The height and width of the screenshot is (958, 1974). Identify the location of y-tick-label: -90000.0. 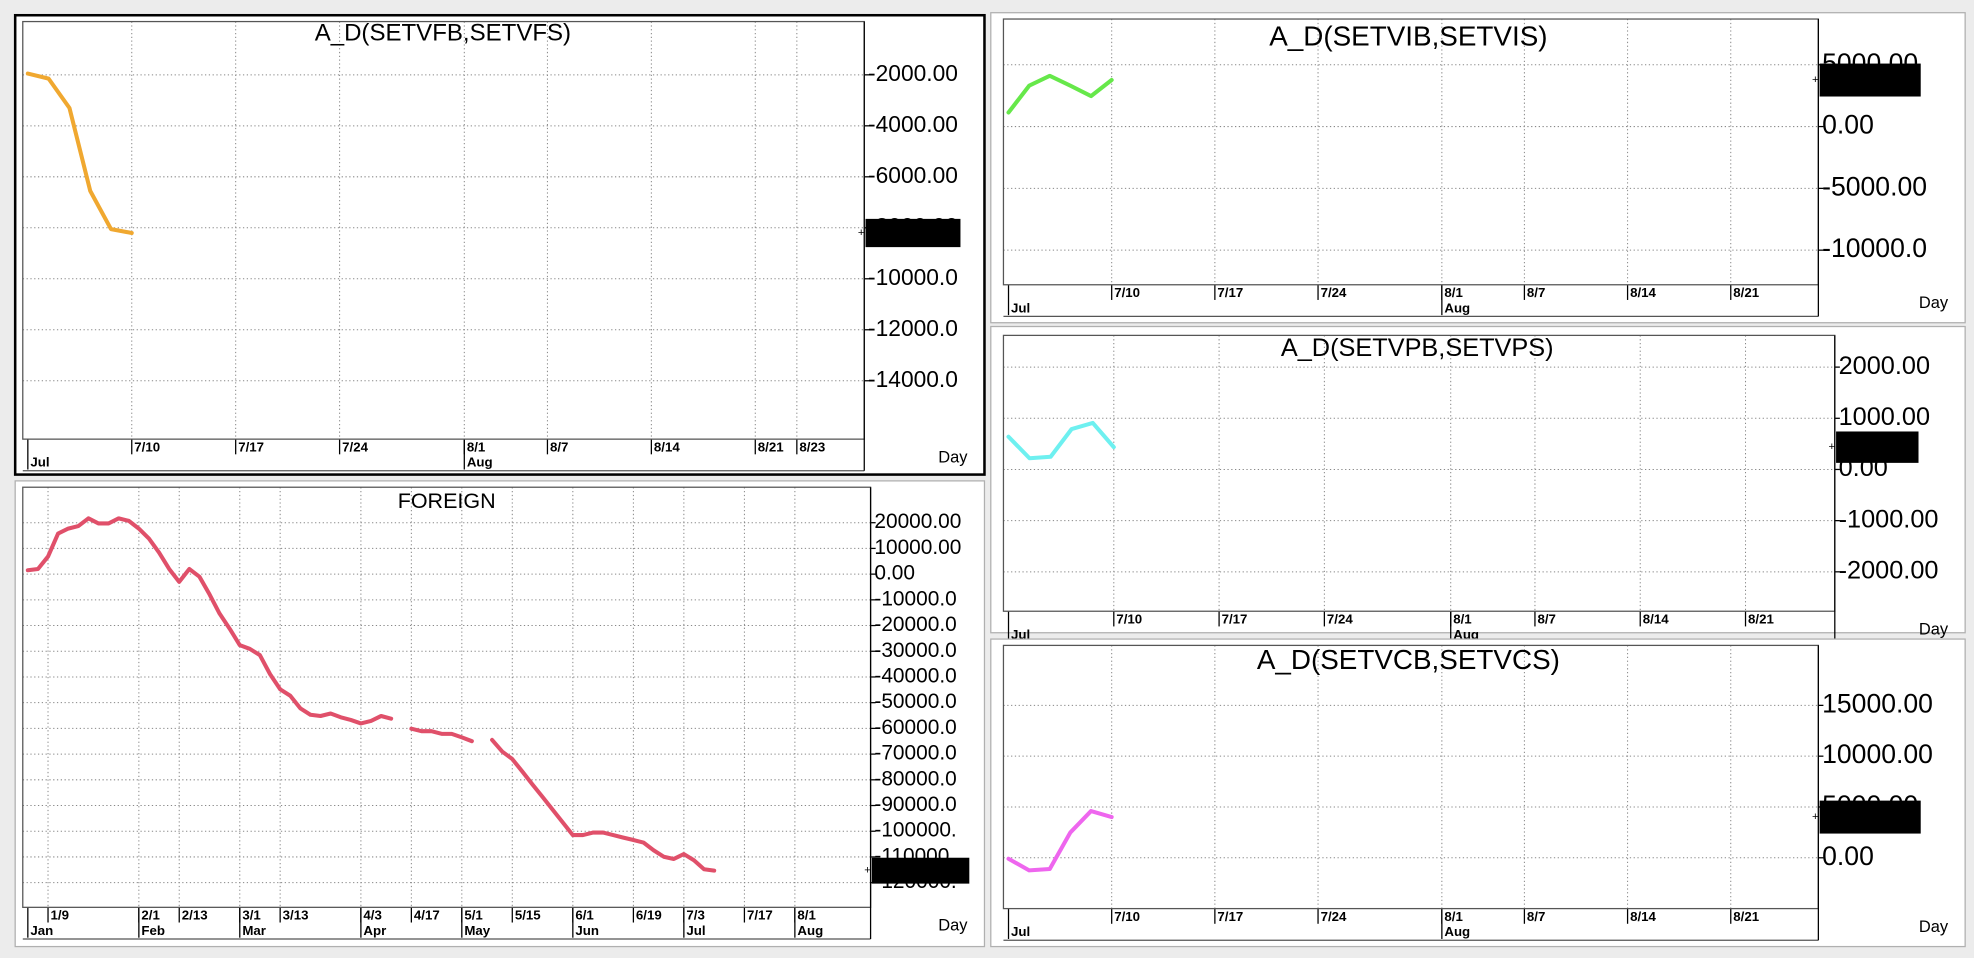
(915, 804).